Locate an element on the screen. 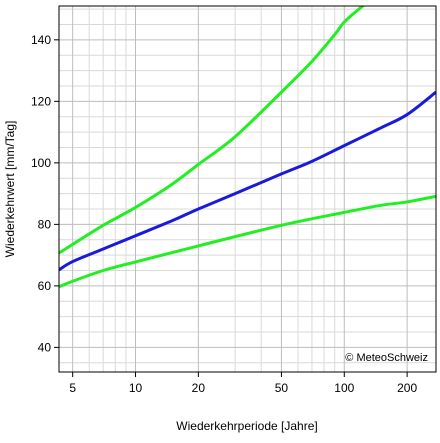 The height and width of the screenshot is (443, 440). y-tick-label: 40 is located at coordinates (45, 347).